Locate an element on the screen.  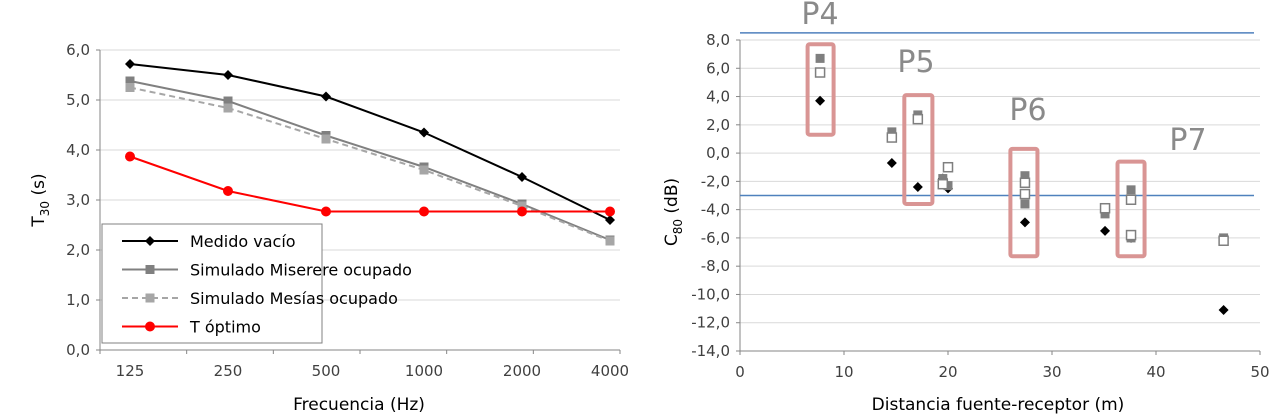
legend-box is located at coordinates (212, 283).